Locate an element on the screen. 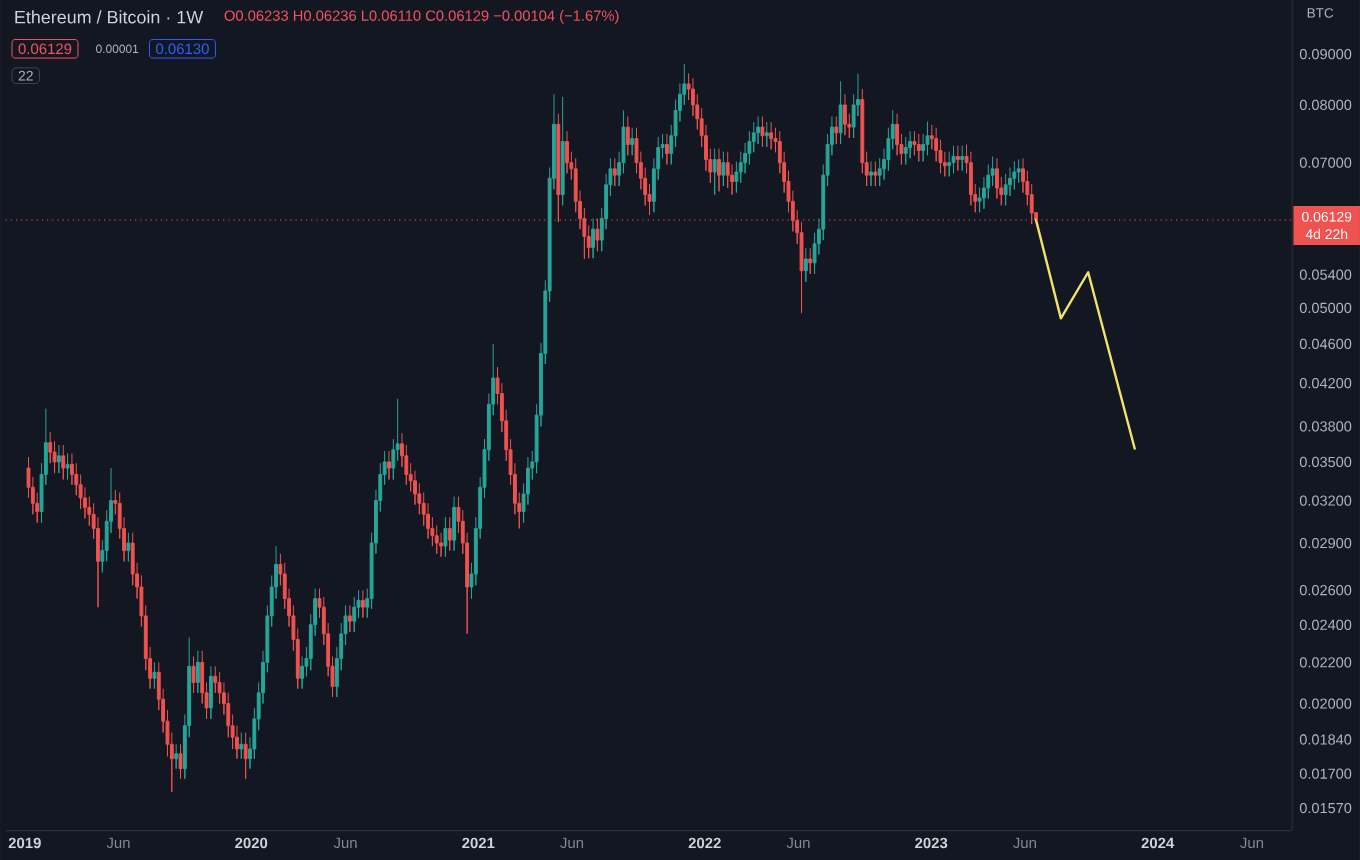 The height and width of the screenshot is (860, 1360). chart-title: Ethereum / Bitcoin · 1W is located at coordinates (109, 17).